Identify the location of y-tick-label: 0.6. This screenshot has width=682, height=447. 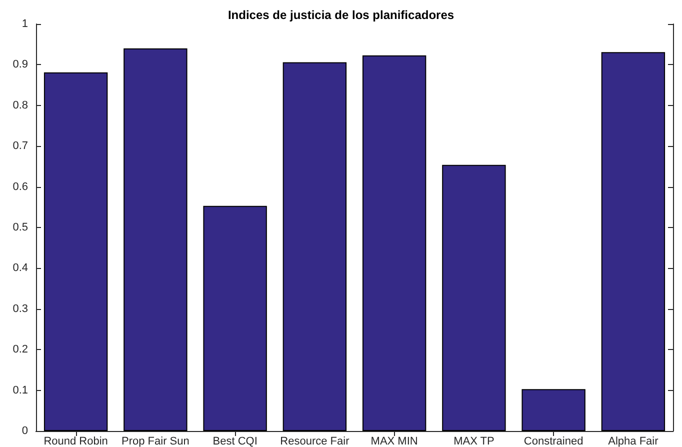
(20, 186).